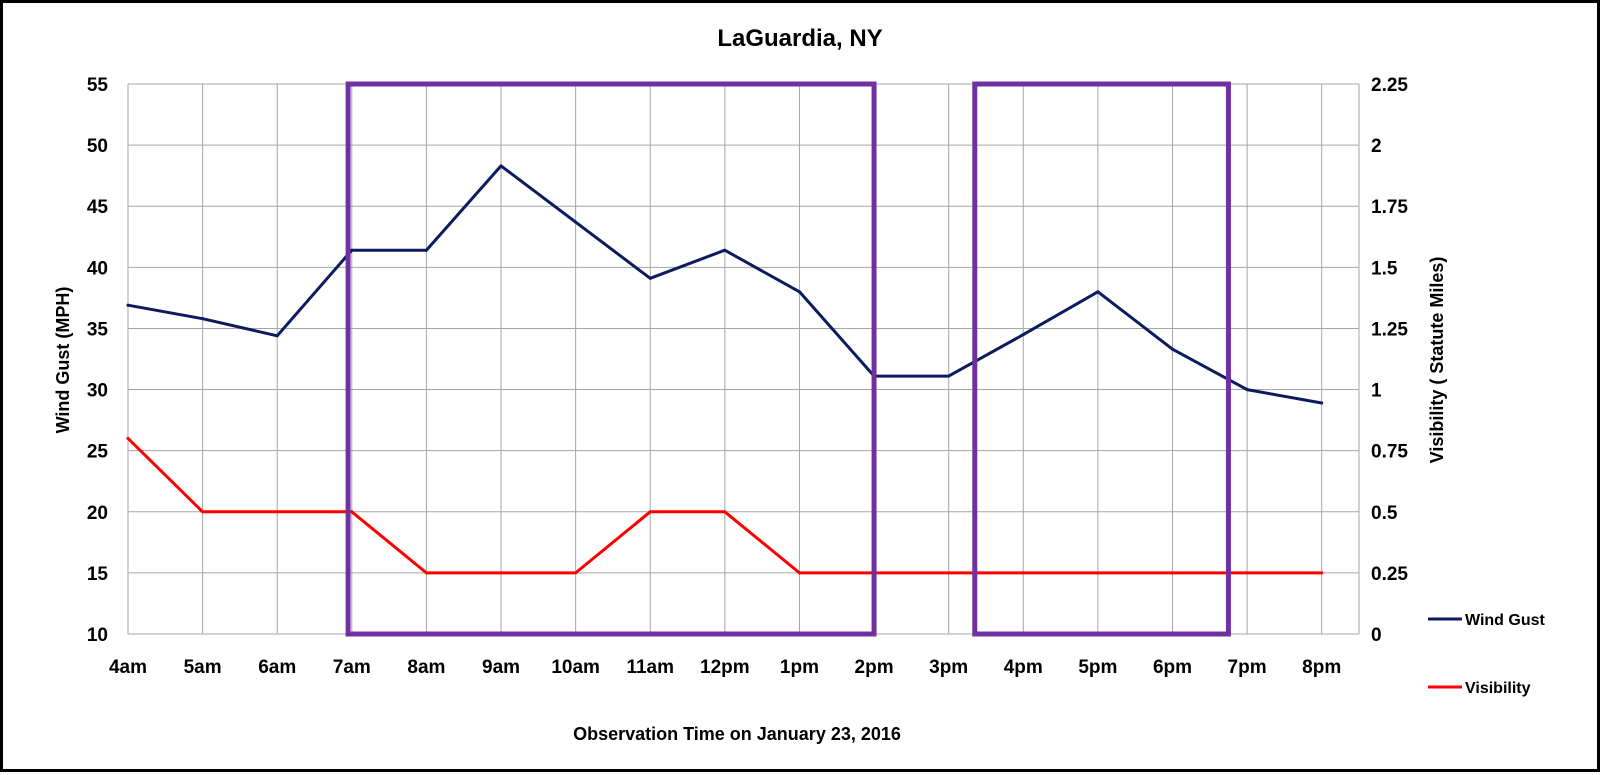 Image resolution: width=1600 pixels, height=775 pixels. What do you see at coordinates (737, 734) in the screenshot?
I see `x-axis-title: Observation Time on January 23, 2016` at bounding box center [737, 734].